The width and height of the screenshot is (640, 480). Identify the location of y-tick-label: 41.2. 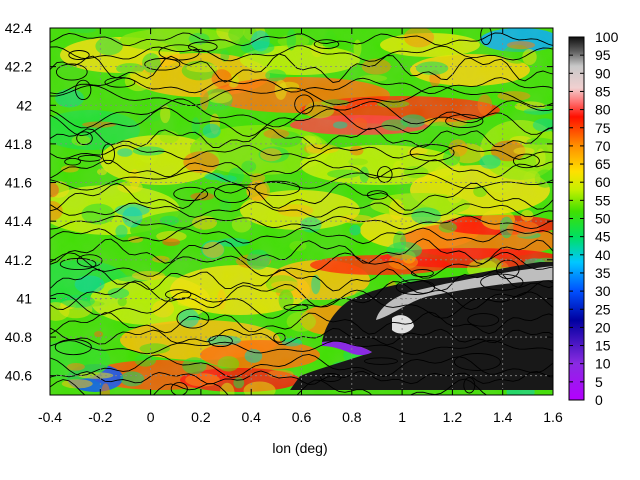
(18, 260).